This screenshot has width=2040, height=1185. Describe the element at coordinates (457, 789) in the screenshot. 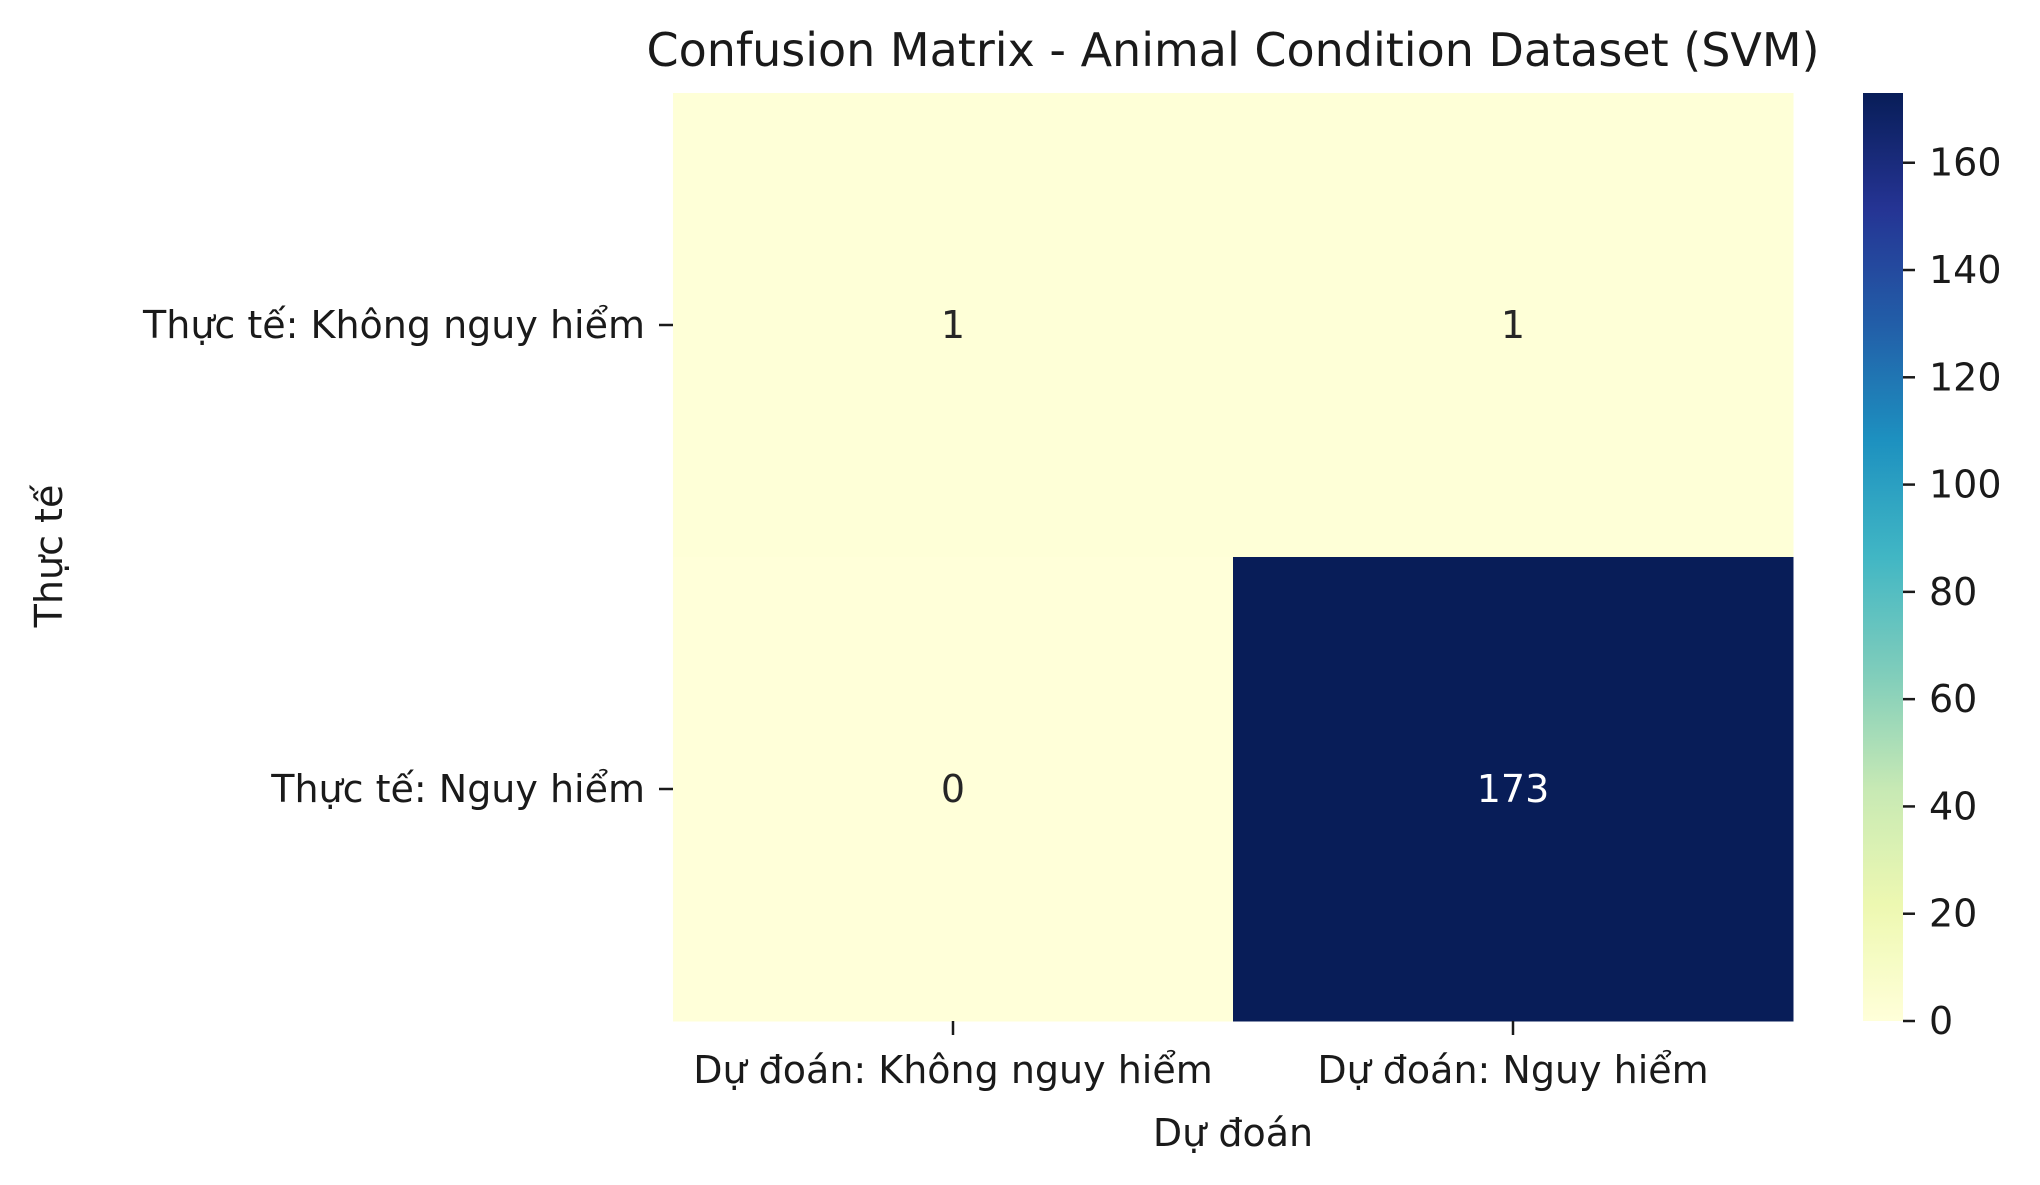

I see `y-tick-label: Thực tế: Nguy hiểm` at that location.